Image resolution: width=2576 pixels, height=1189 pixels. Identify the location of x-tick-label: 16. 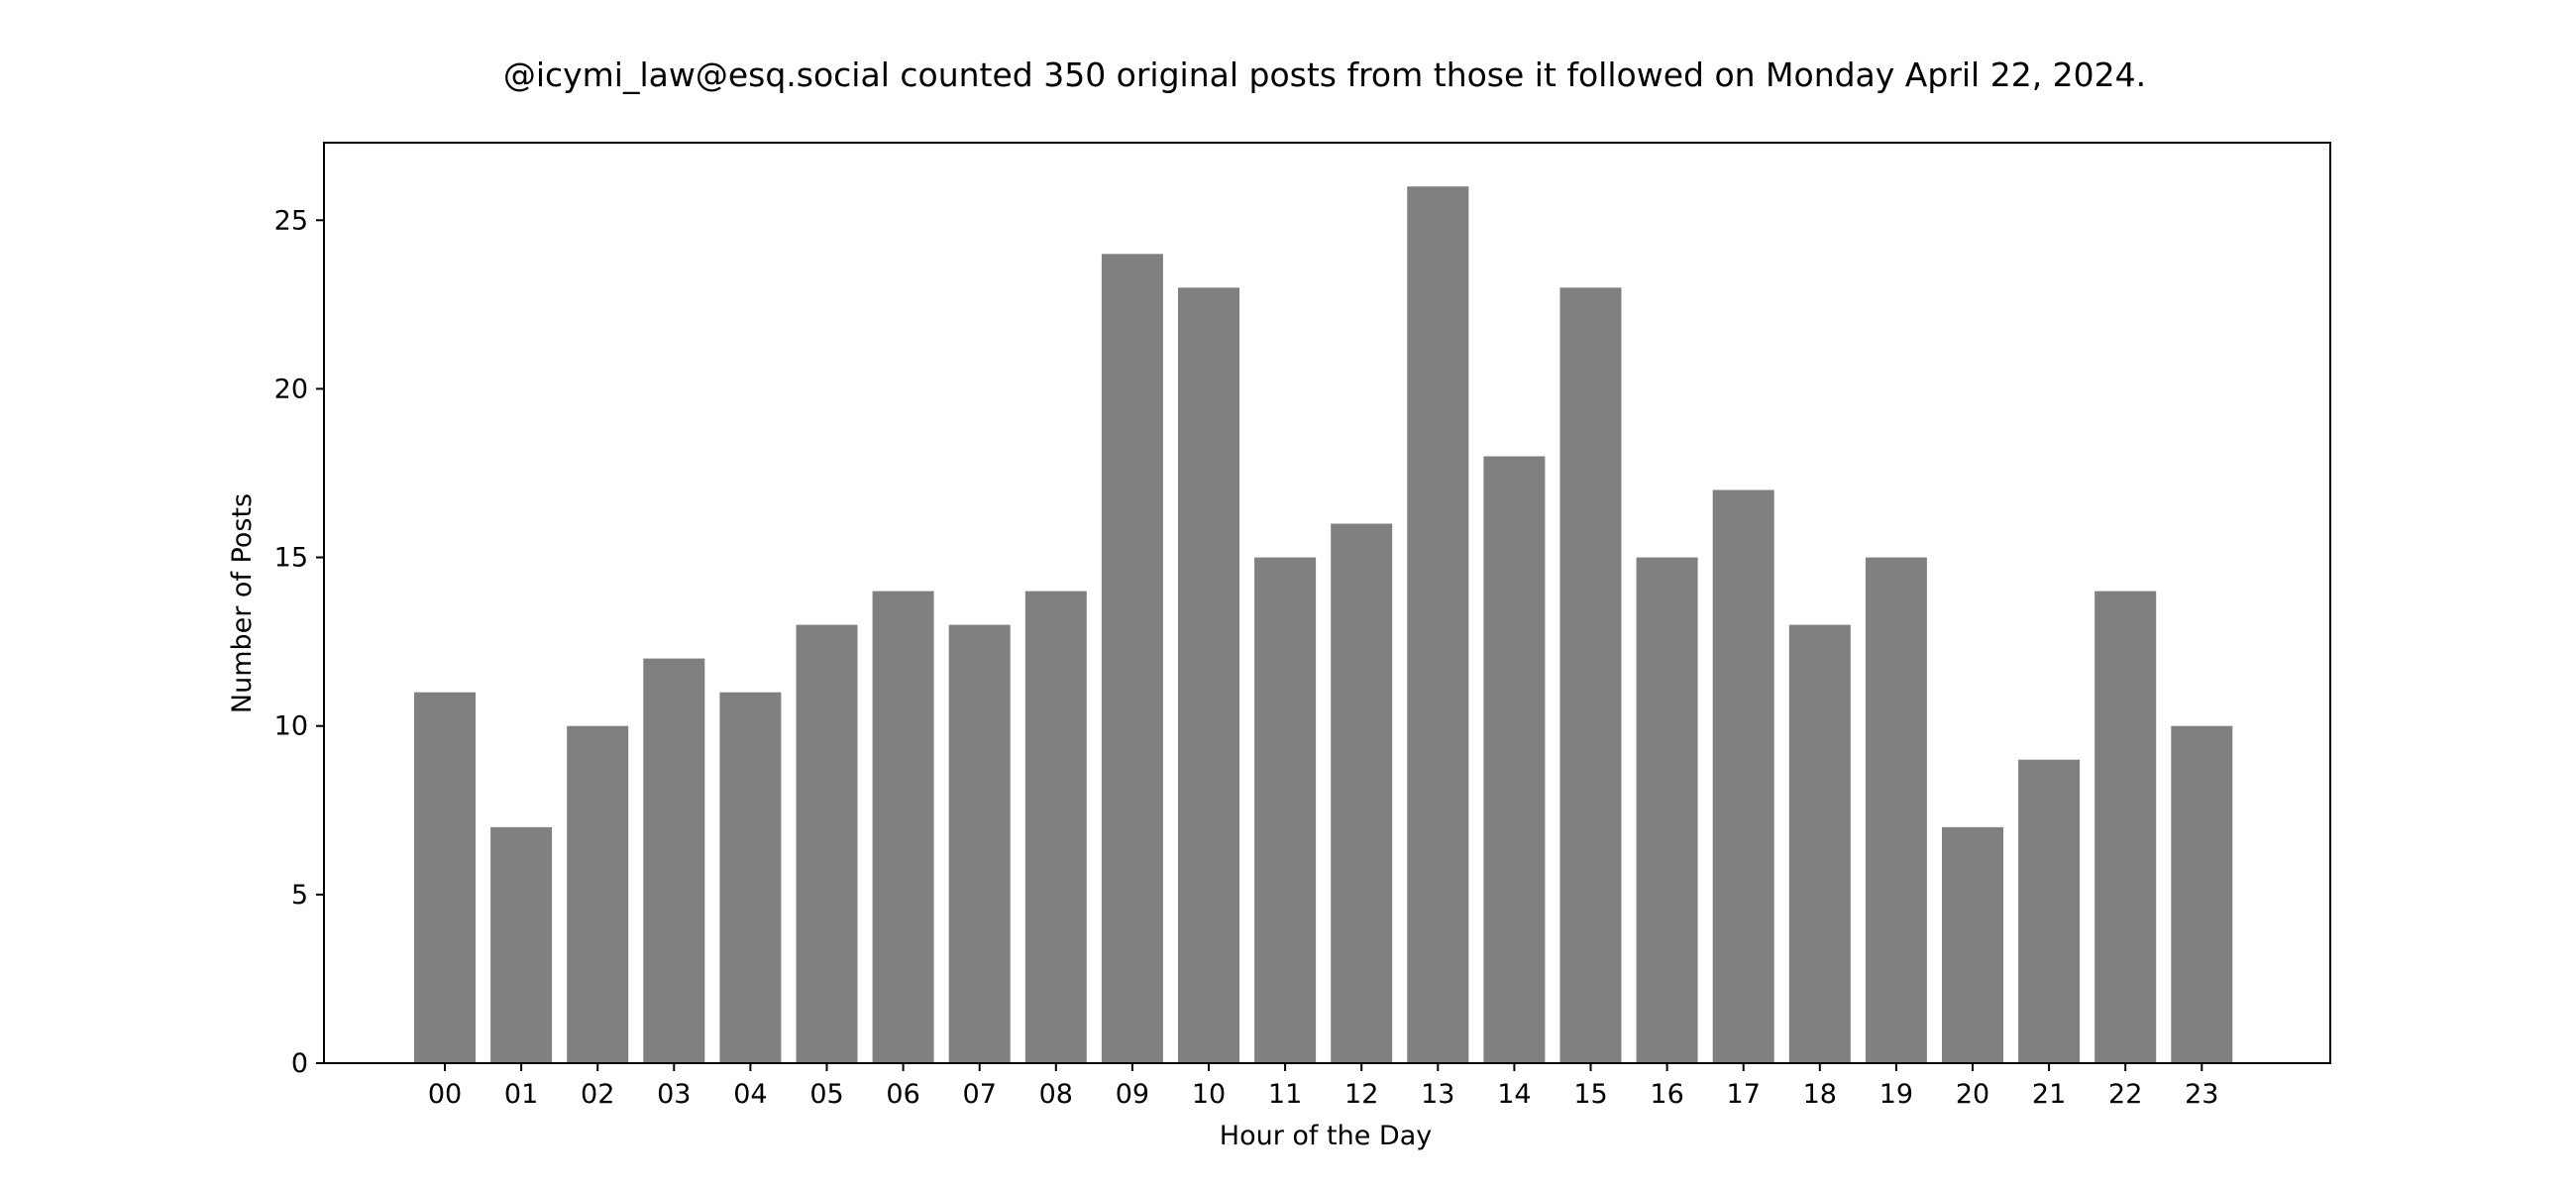
(1666, 1094).